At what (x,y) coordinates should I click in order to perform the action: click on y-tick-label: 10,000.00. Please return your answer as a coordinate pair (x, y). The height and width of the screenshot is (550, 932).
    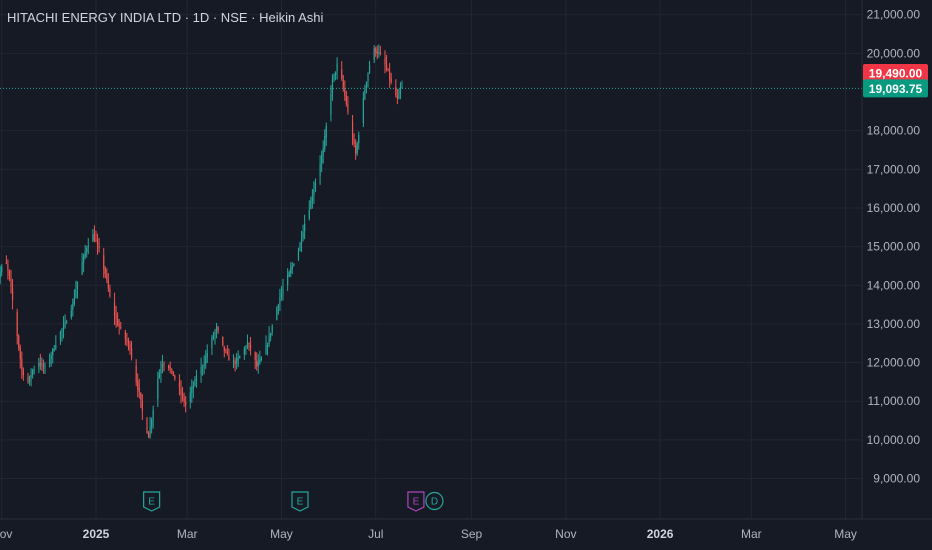
    Looking at the image, I should click on (894, 440).